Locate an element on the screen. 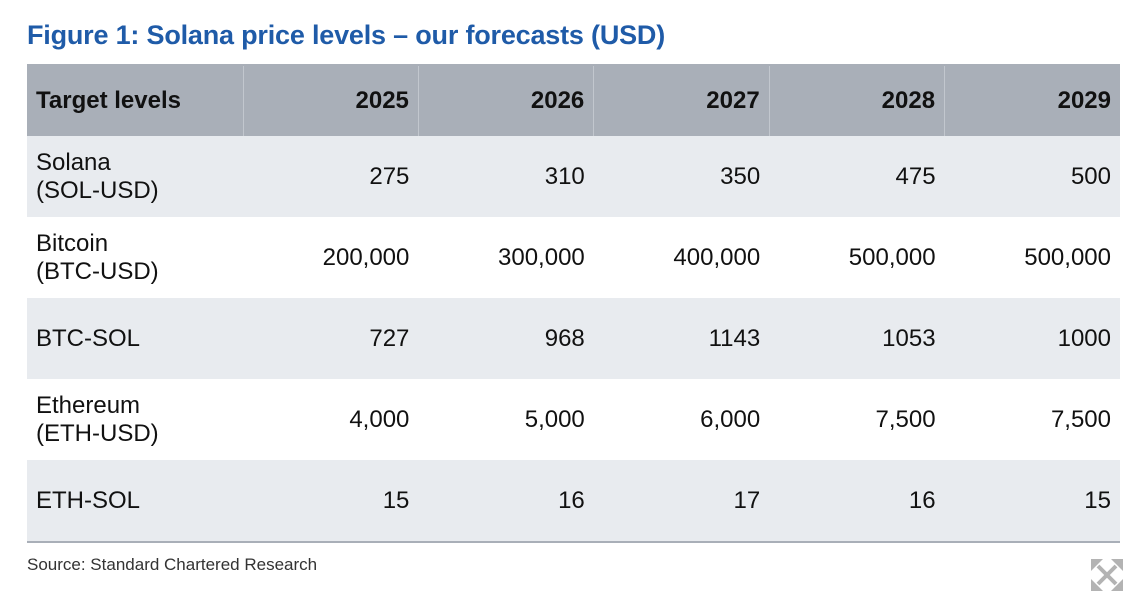 The height and width of the screenshot is (598, 1142). row-label-line2: (BTC-USD) is located at coordinates (97, 271).